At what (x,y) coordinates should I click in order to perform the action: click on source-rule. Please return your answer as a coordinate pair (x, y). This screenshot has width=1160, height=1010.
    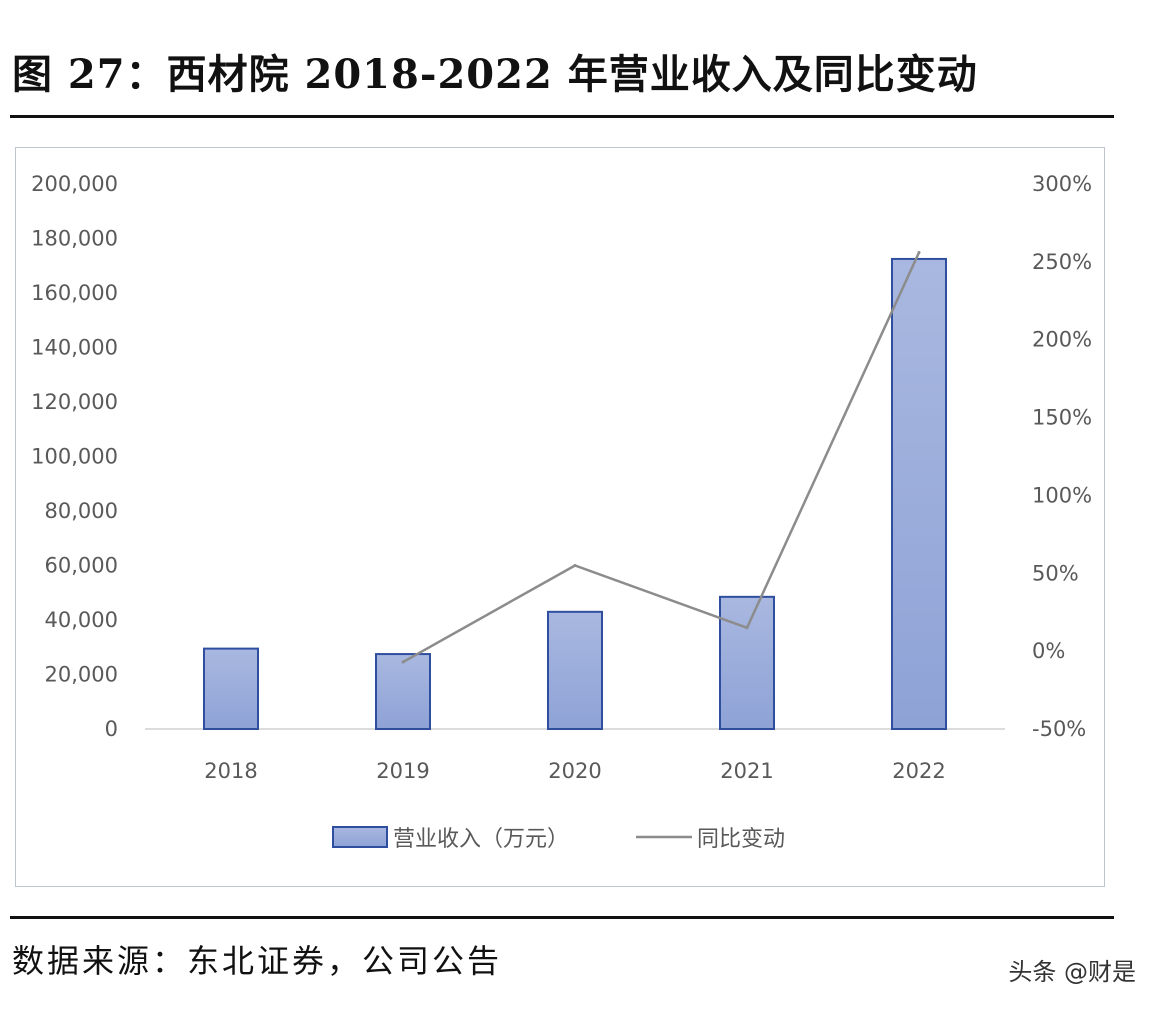
    Looking at the image, I should click on (562, 917).